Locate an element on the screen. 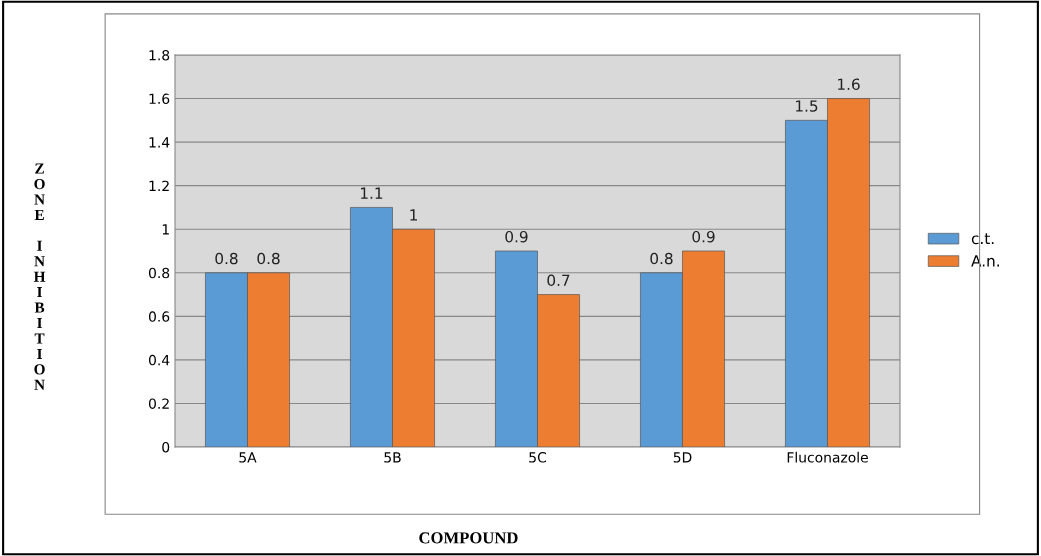  y-tick-label: 1.6 is located at coordinates (159, 99).